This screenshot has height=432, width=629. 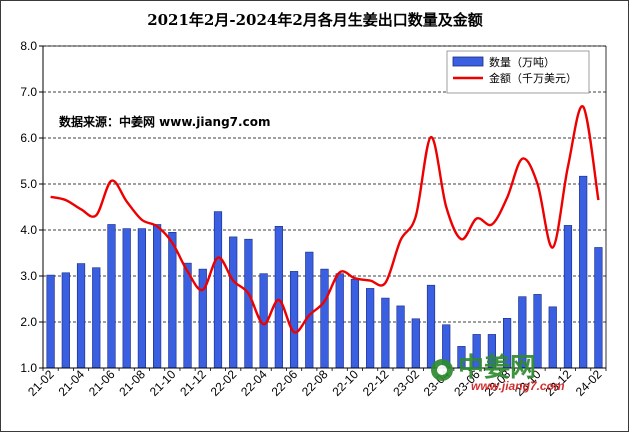 I want to click on x-tick-label: 22-02, so click(x=224, y=383).